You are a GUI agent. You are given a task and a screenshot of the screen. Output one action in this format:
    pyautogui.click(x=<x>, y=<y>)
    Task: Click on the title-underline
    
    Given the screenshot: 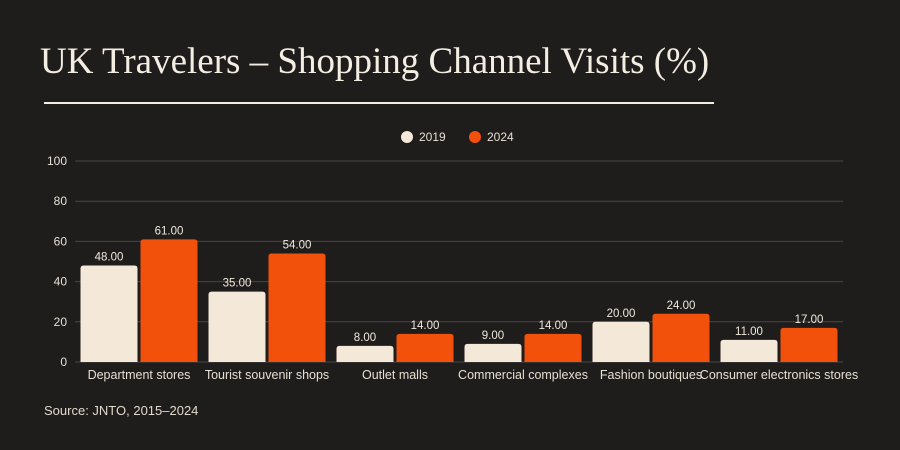 What is the action you would take?
    pyautogui.click(x=379, y=103)
    